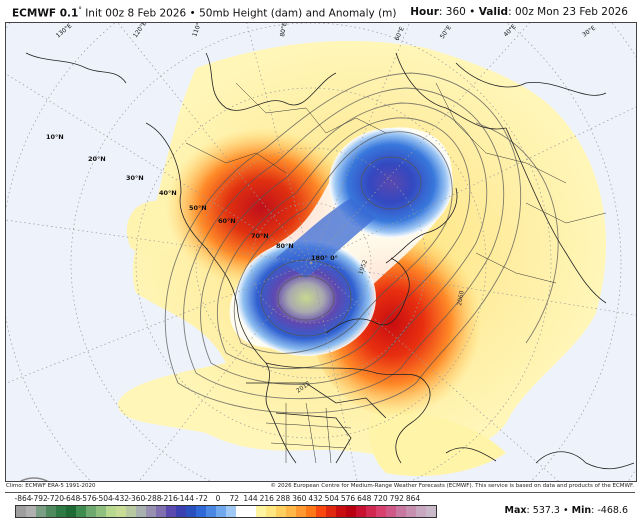 This screenshot has height=525, width=640. I want to click on divider, so click(320, 492).